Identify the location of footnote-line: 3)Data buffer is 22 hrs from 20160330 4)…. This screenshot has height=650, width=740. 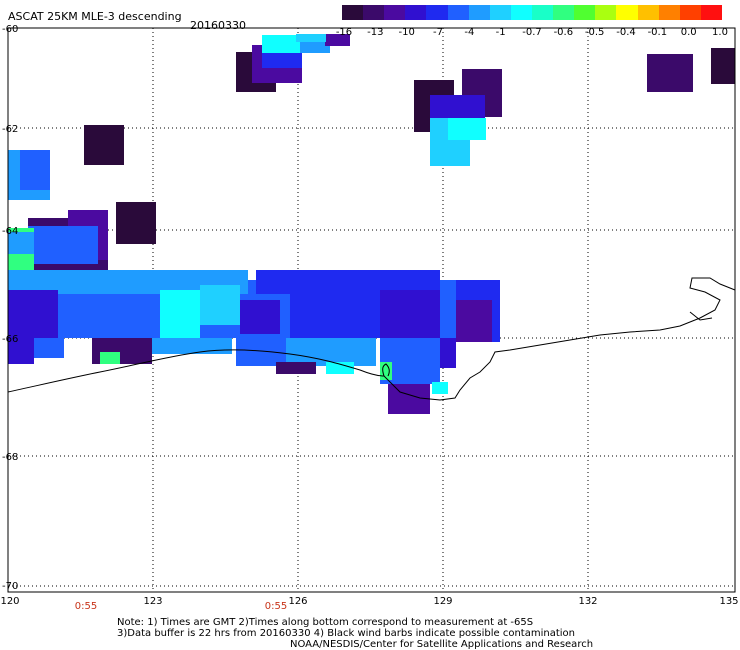
(346, 633).